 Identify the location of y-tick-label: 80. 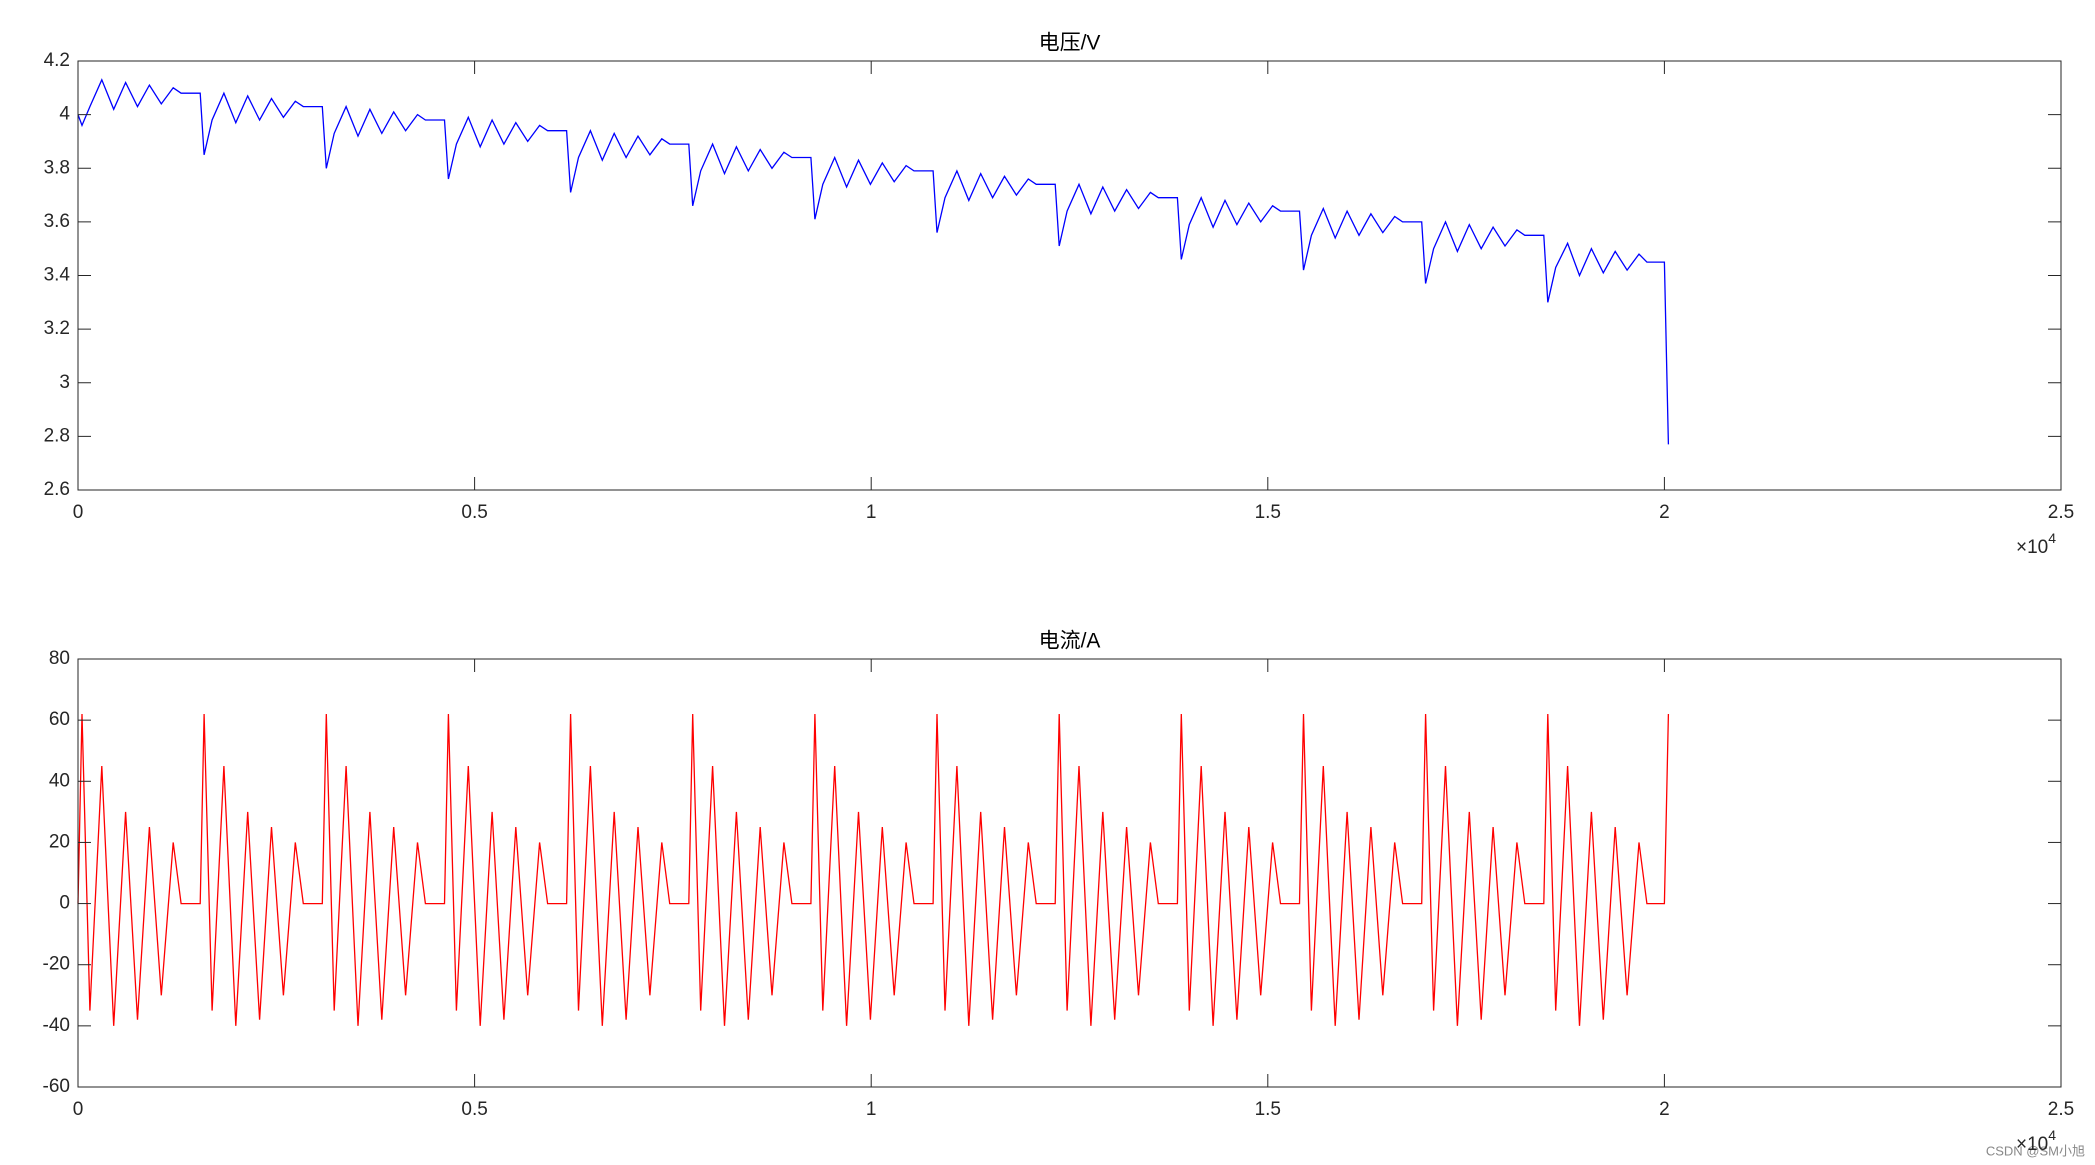
(59, 658).